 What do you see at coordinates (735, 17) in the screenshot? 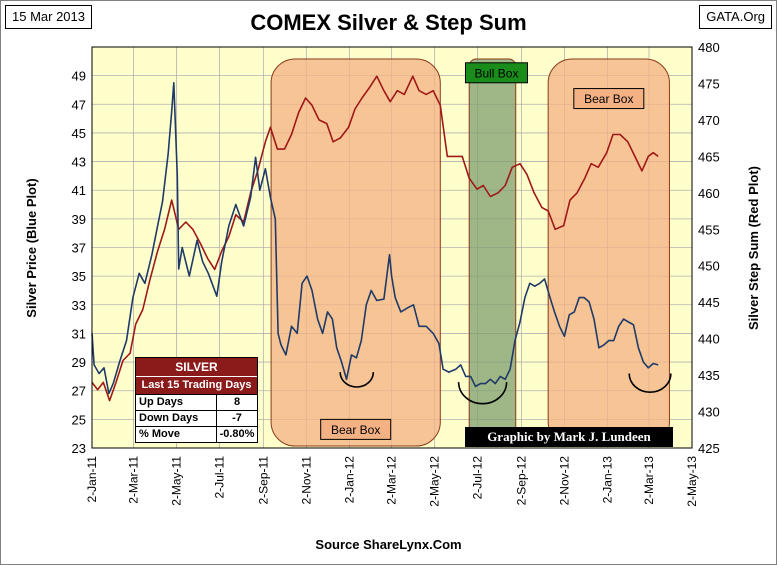
I see `source-tag: GATA.Org` at bounding box center [735, 17].